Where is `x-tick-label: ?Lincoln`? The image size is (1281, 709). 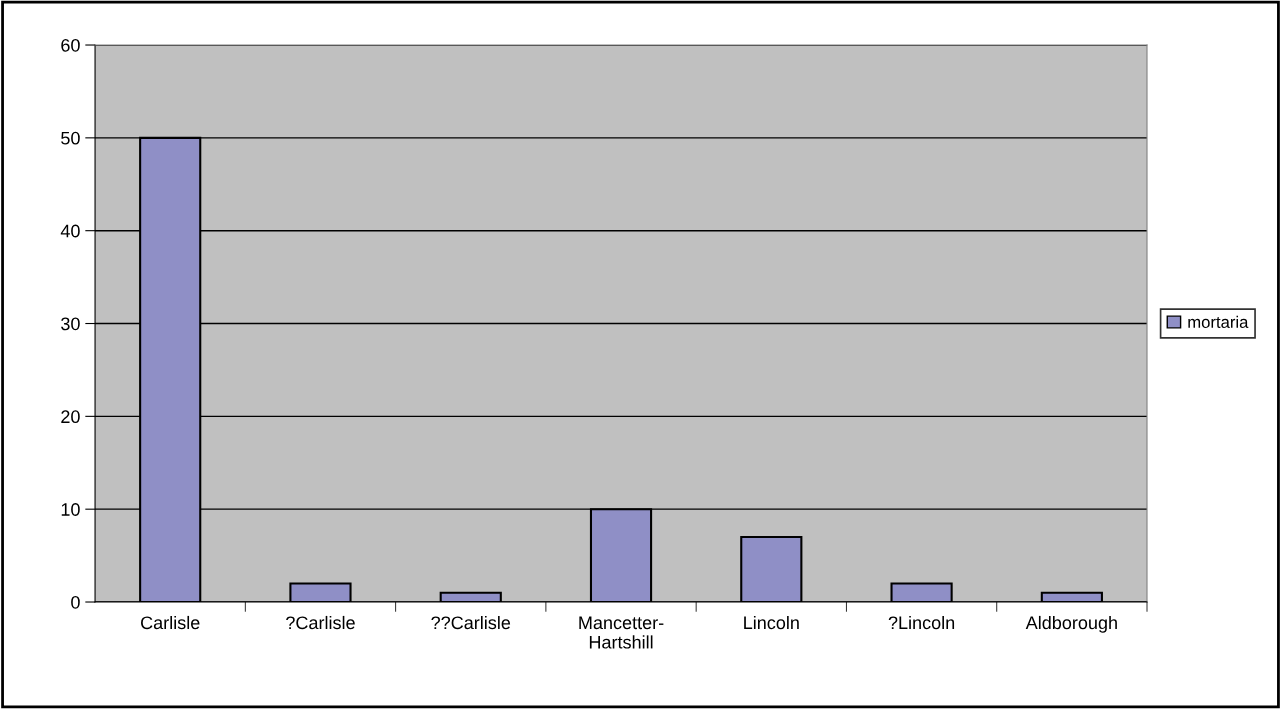
x-tick-label: ?Lincoln is located at coordinates (921, 622).